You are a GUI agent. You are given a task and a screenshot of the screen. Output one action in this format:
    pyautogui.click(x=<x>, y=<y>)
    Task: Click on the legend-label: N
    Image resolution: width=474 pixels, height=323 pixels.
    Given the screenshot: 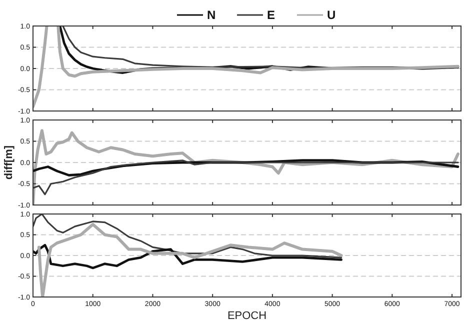 What is the action you would take?
    pyautogui.click(x=211, y=15)
    